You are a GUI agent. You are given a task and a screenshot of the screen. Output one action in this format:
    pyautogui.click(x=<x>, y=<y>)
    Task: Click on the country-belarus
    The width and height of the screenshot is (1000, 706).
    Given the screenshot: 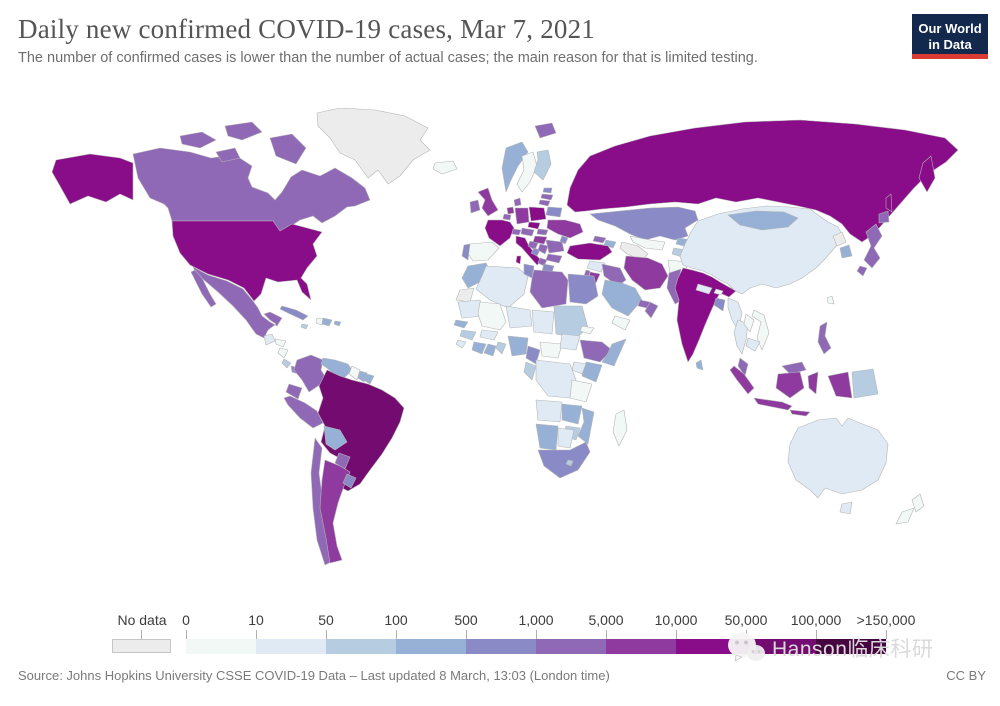 What is the action you would take?
    pyautogui.click(x=554, y=212)
    